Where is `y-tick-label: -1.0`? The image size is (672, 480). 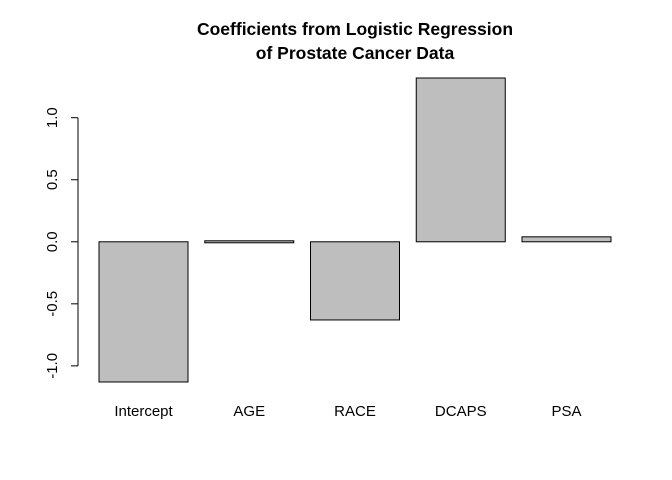 y-tick-label: -1.0 is located at coordinates (52, 366).